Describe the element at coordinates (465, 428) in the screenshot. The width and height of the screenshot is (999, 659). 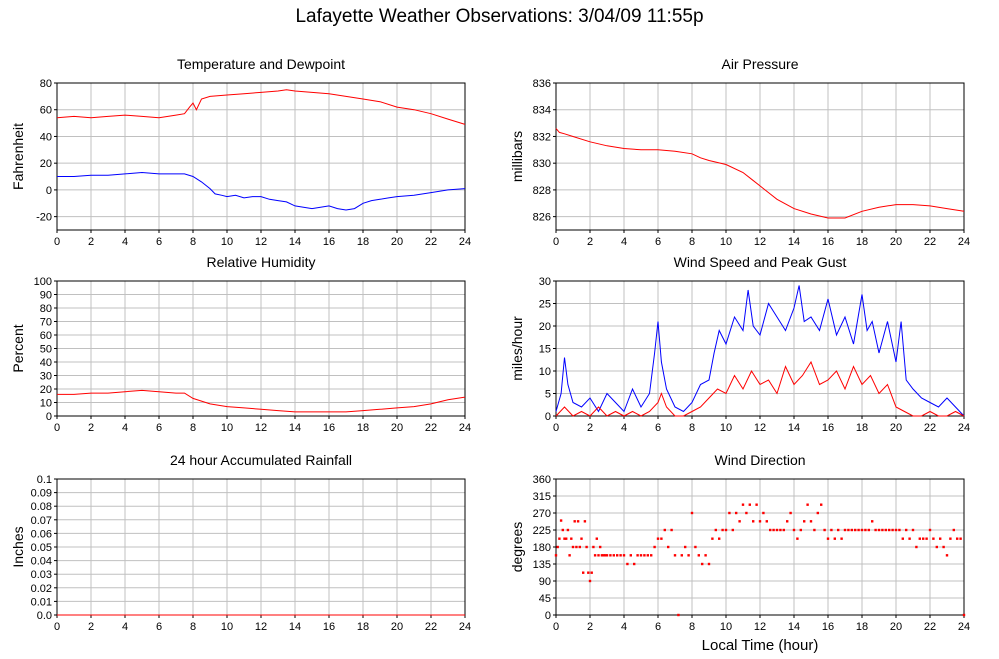
I see `x-tick-label: 24` at that location.